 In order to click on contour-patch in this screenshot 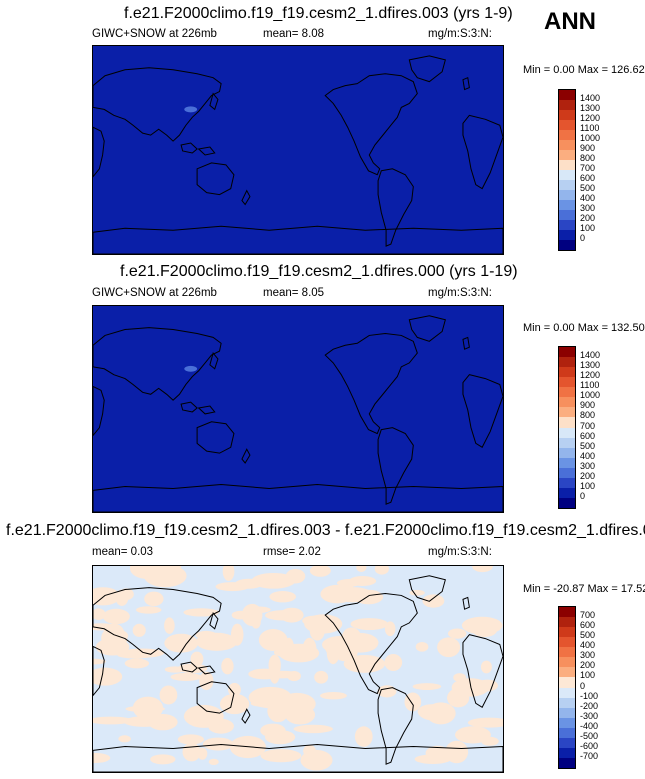, I will do `click(191, 109)`.